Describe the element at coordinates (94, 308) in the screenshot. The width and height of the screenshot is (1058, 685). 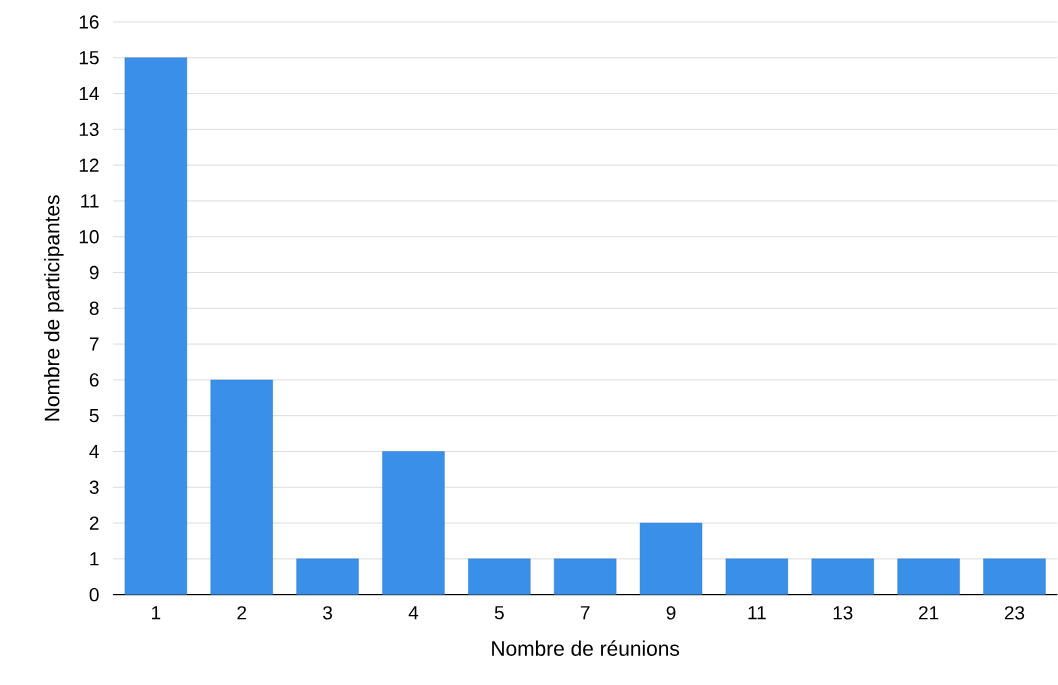
I see `y-tick-label: 8` at that location.